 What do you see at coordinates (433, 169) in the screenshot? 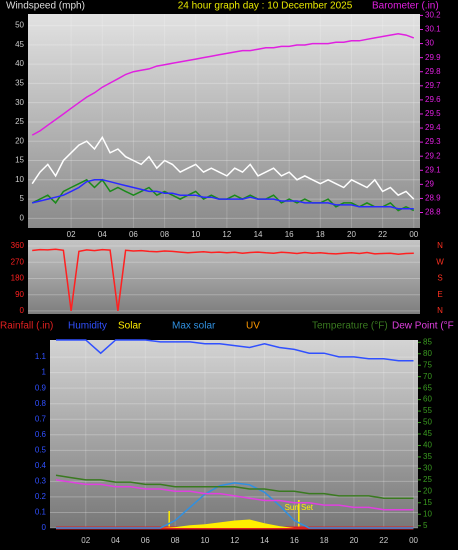
I see `y2-tick-label: 29.1` at bounding box center [433, 169].